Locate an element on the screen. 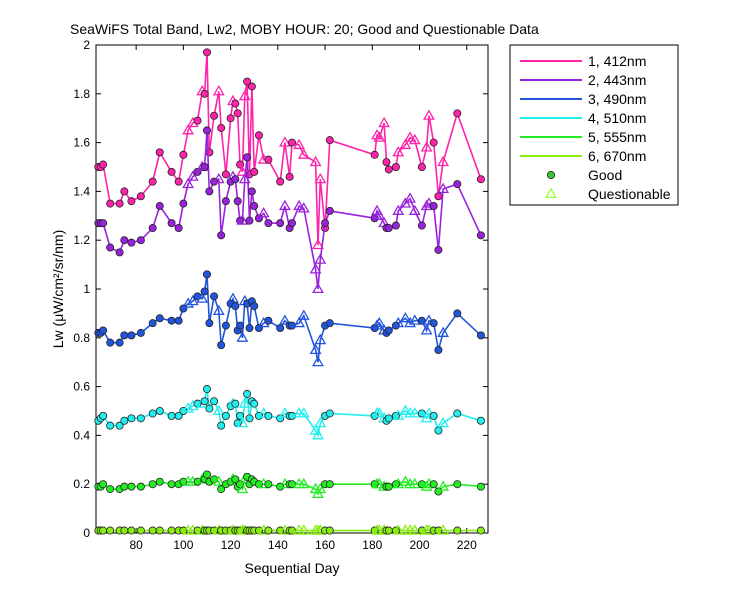 This screenshot has width=750, height=600. x-tick-label: 80 is located at coordinates (136, 545).